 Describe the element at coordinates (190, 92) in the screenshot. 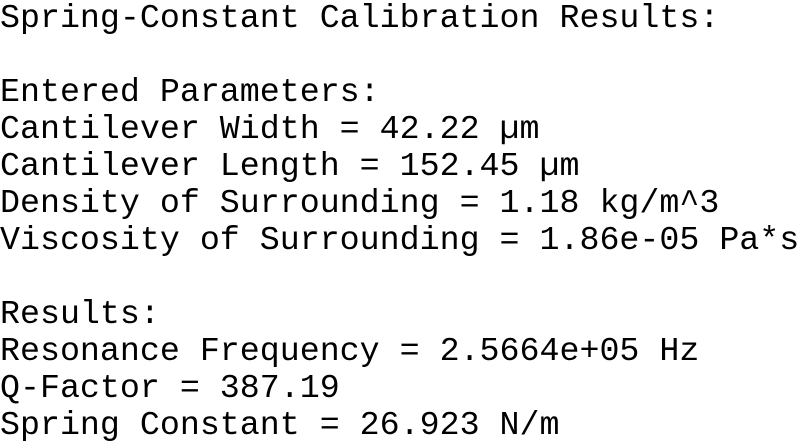

I see `section-heading: Entered Parameters:` at that location.